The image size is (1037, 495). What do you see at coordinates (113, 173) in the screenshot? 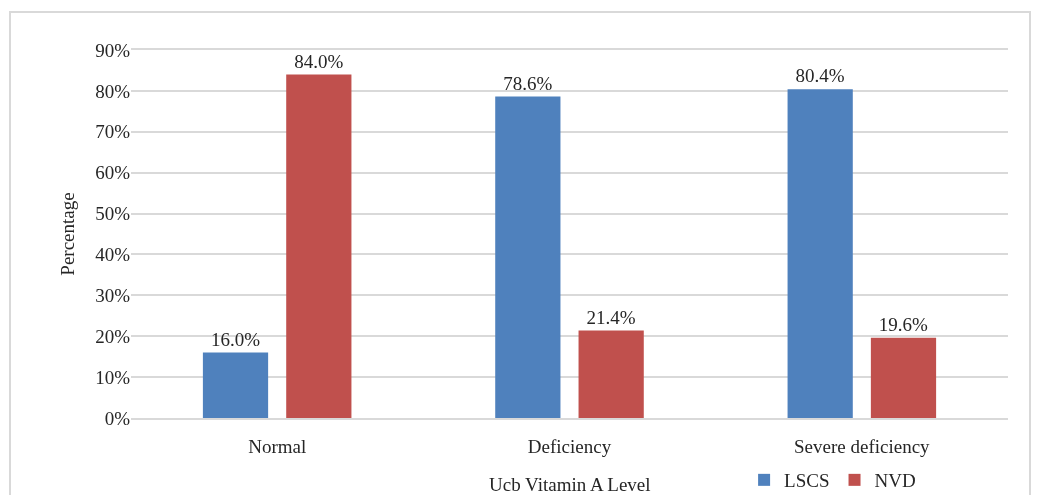
I see `y-tick-label: 60%` at bounding box center [113, 173].